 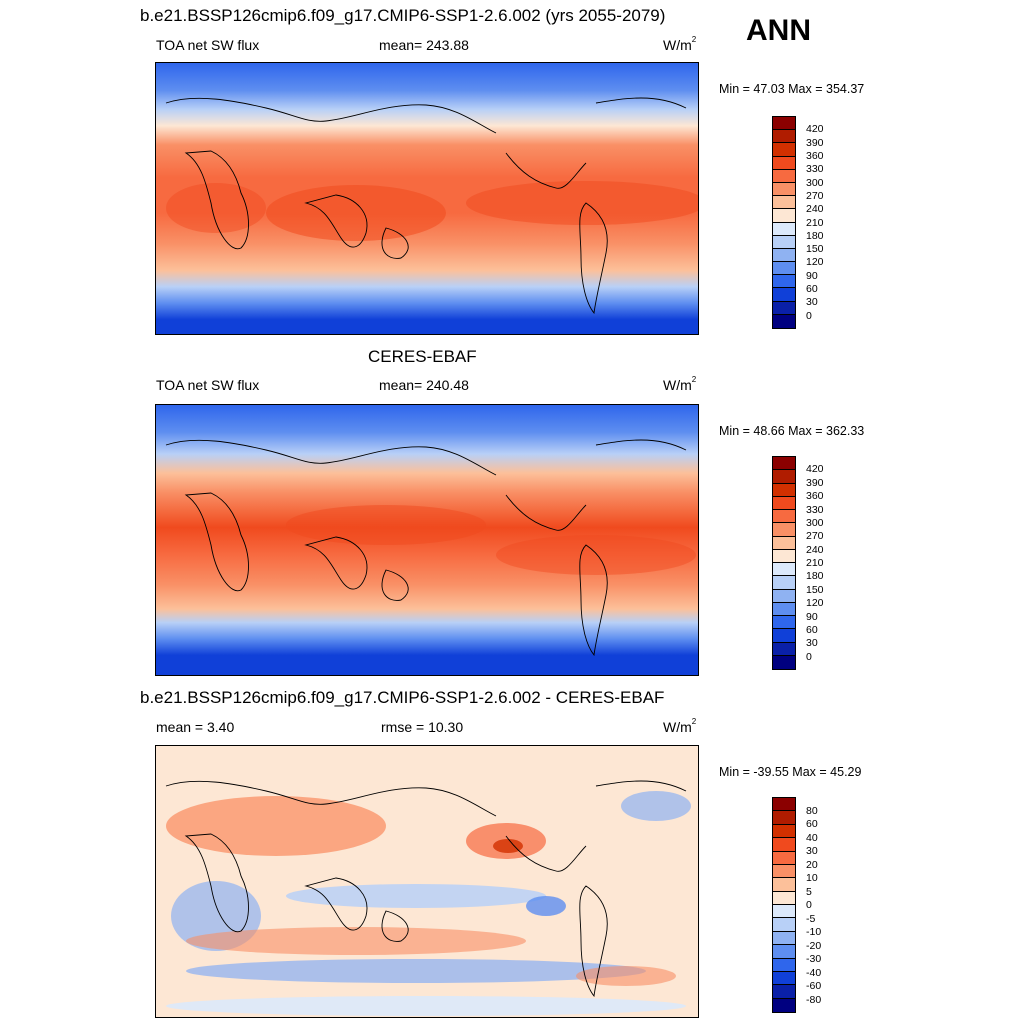 I want to click on colorbar-tick-label: 90, so click(x=812, y=275).